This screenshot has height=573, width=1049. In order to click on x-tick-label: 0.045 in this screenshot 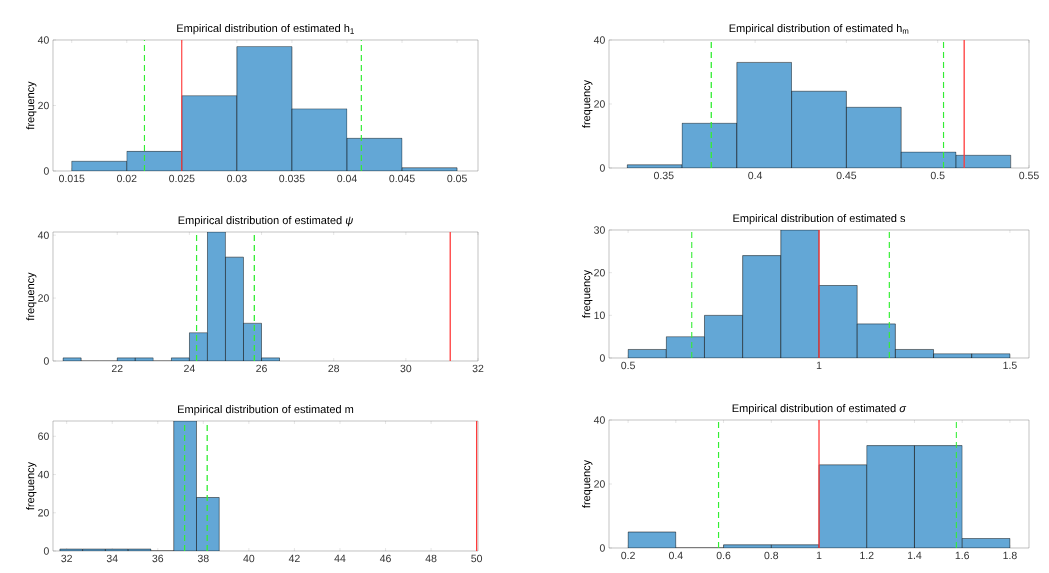, I will do `click(402, 178)`.